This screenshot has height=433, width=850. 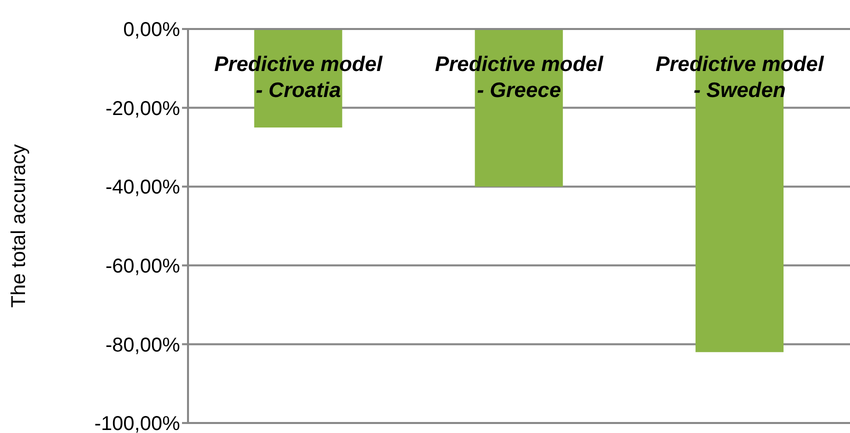 What do you see at coordinates (137, 423) in the screenshot?
I see `y-tick-label: -100,00%` at bounding box center [137, 423].